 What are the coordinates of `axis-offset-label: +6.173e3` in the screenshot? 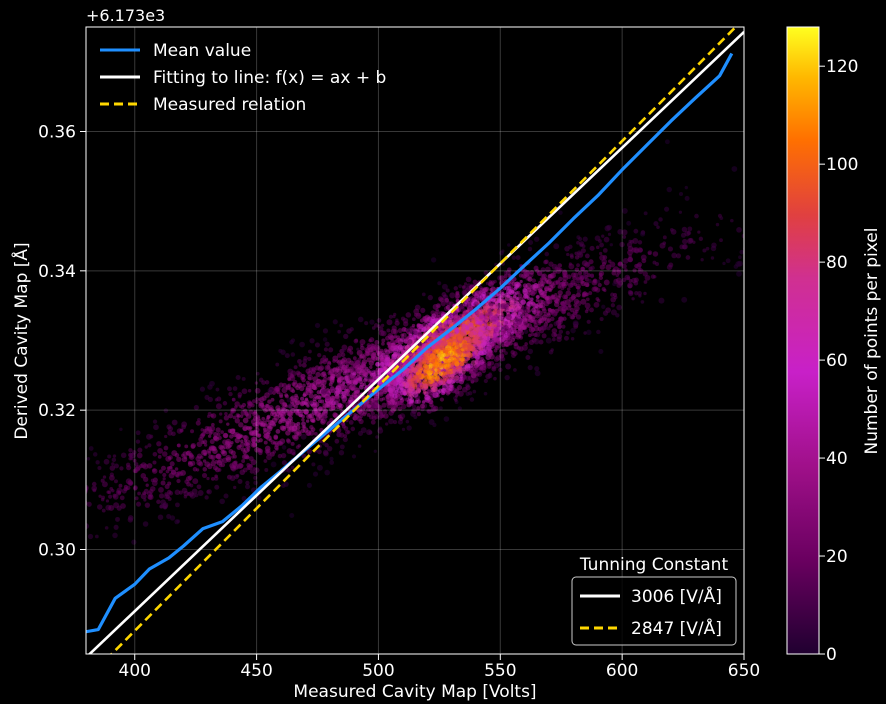 It's located at (125, 15).